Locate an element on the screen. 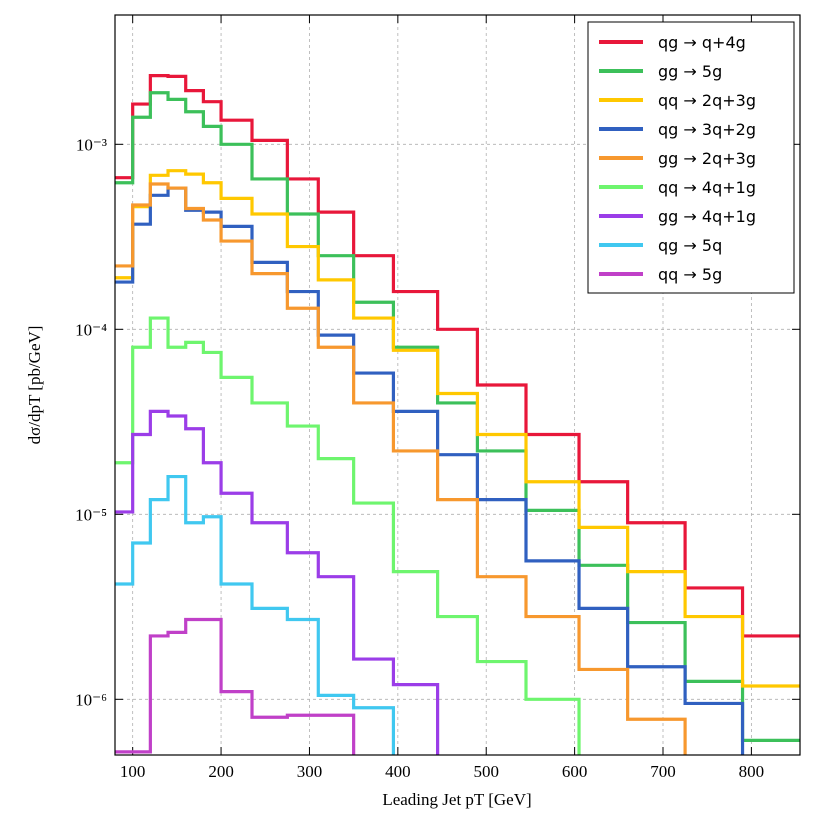 Image resolution: width=830 pixels, height=830 pixels. x-tick-label: 500 is located at coordinates (486, 771).